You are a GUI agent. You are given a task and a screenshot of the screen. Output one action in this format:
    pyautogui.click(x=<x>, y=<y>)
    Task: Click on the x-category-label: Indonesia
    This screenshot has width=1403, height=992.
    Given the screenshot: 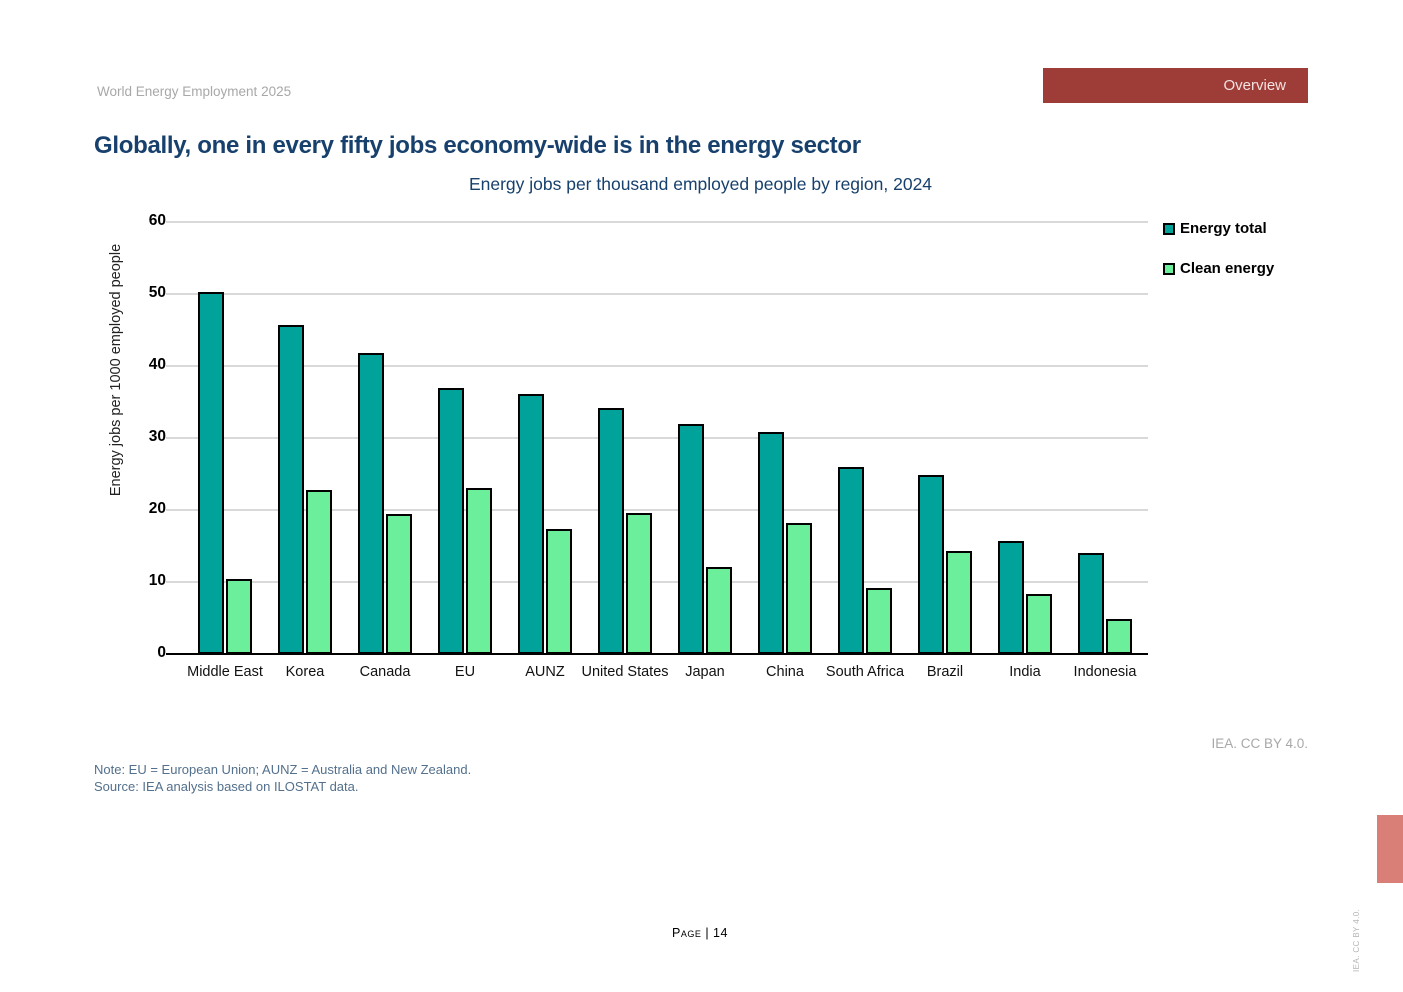 What is the action you would take?
    pyautogui.click(x=1105, y=672)
    